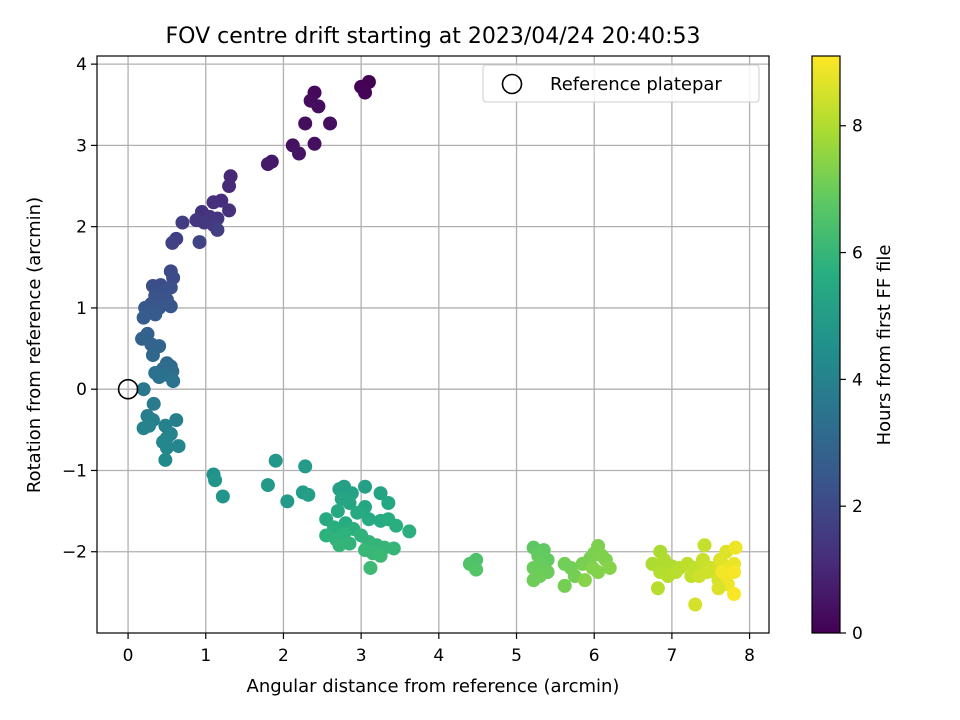 This screenshot has height=720, width=960. Describe the element at coordinates (81, 65) in the screenshot. I see `y-tick-label: 4` at that location.